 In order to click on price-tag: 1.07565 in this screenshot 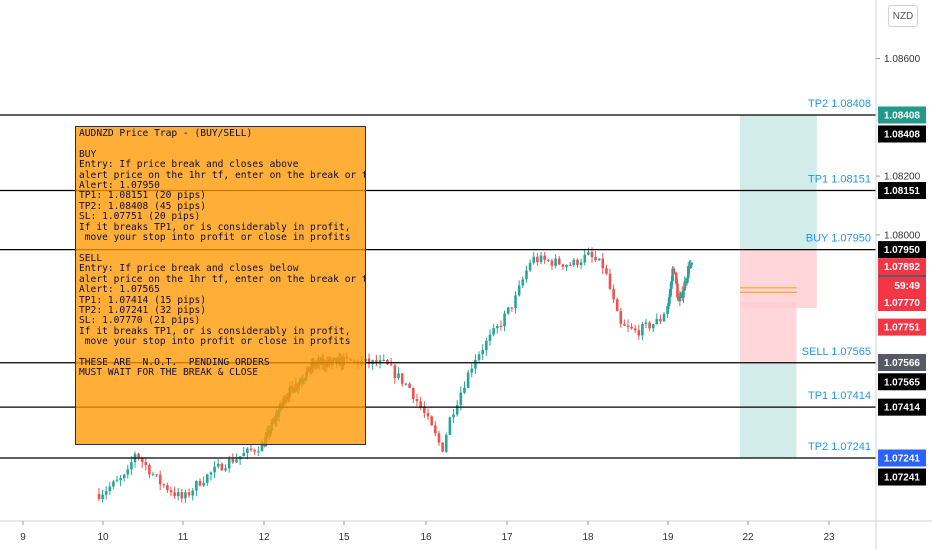, I will do `click(902, 382)`.